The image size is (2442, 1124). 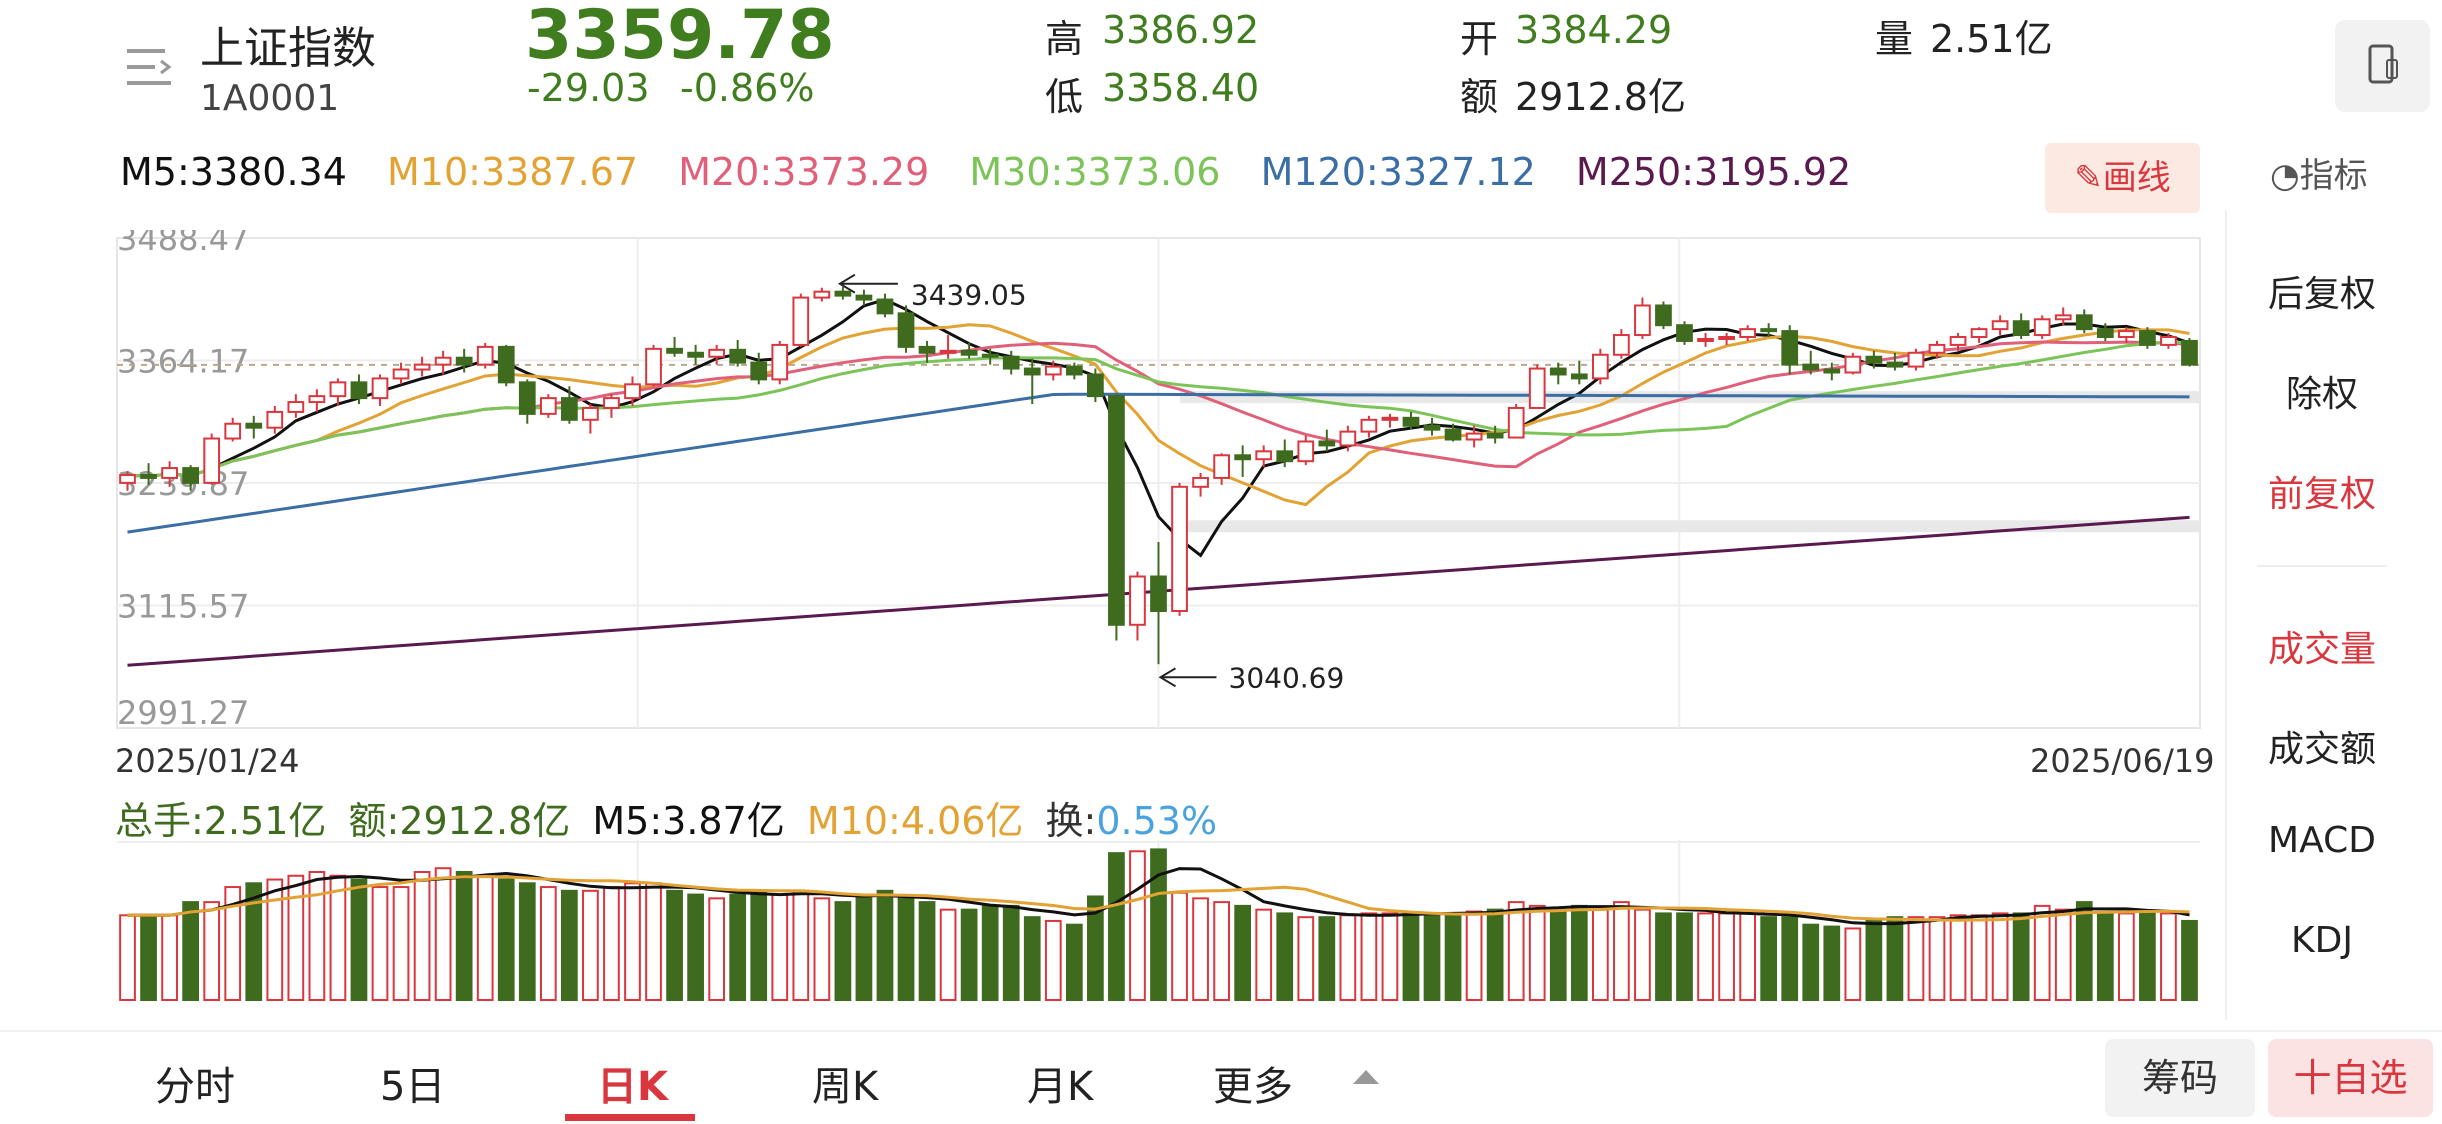 I want to click on y-tick-label: 3488.47, so click(x=183, y=244).